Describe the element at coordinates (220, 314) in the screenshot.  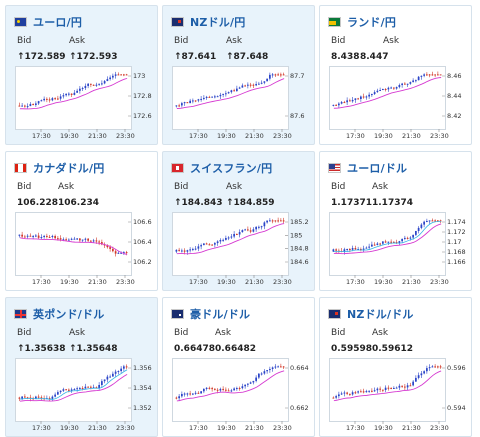
I see `pair-title: 豪ドル/ドル` at that location.